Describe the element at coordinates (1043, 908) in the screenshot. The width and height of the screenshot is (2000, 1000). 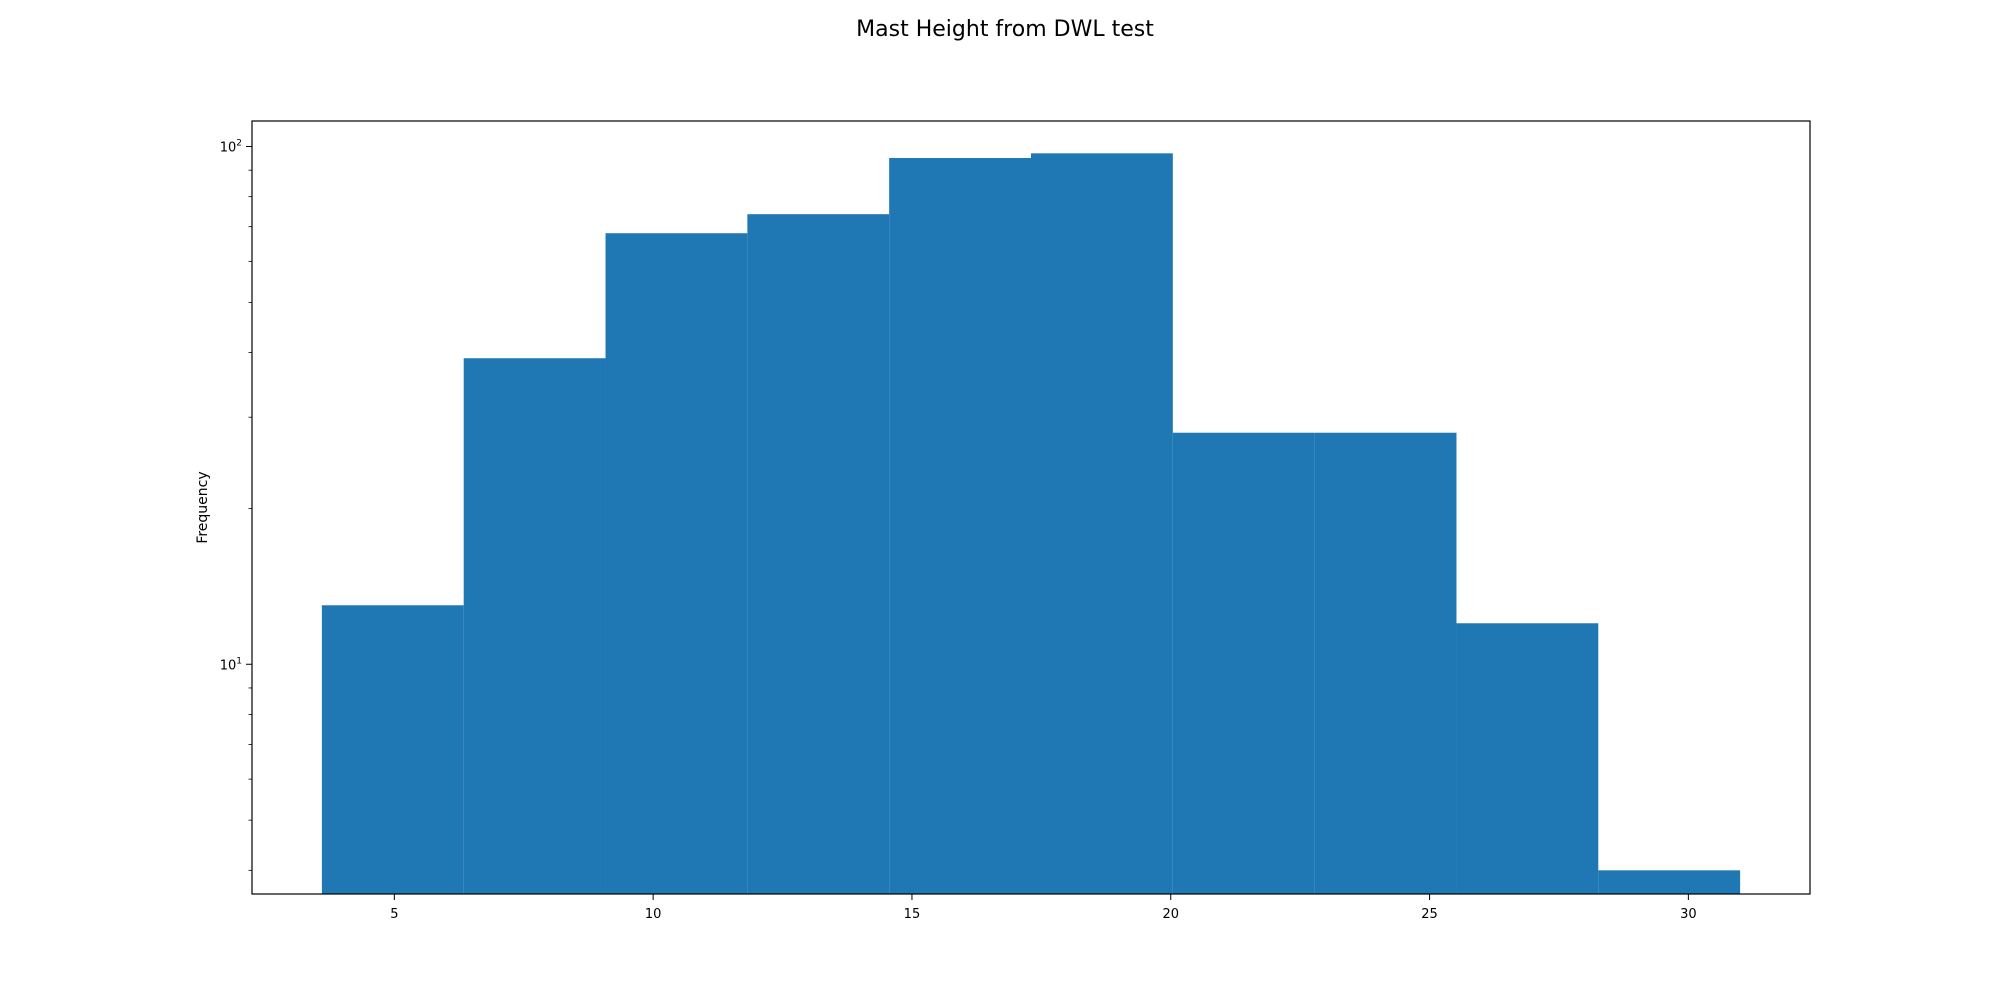
I see `x-axis: 5 10 15 20 25 30` at that location.